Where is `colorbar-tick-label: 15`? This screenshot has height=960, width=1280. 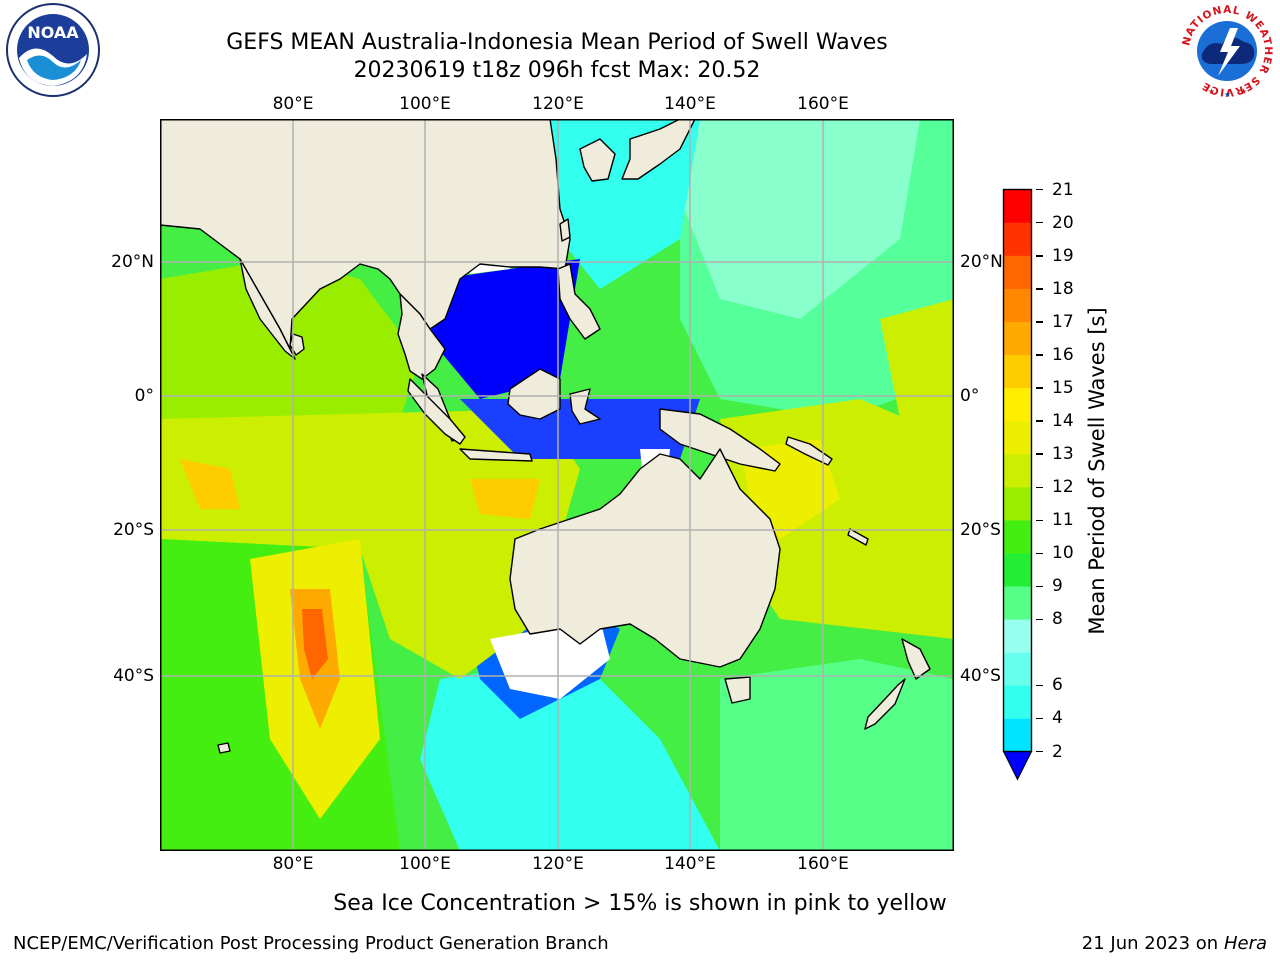
colorbar-tick-label: 15 is located at coordinates (1063, 387).